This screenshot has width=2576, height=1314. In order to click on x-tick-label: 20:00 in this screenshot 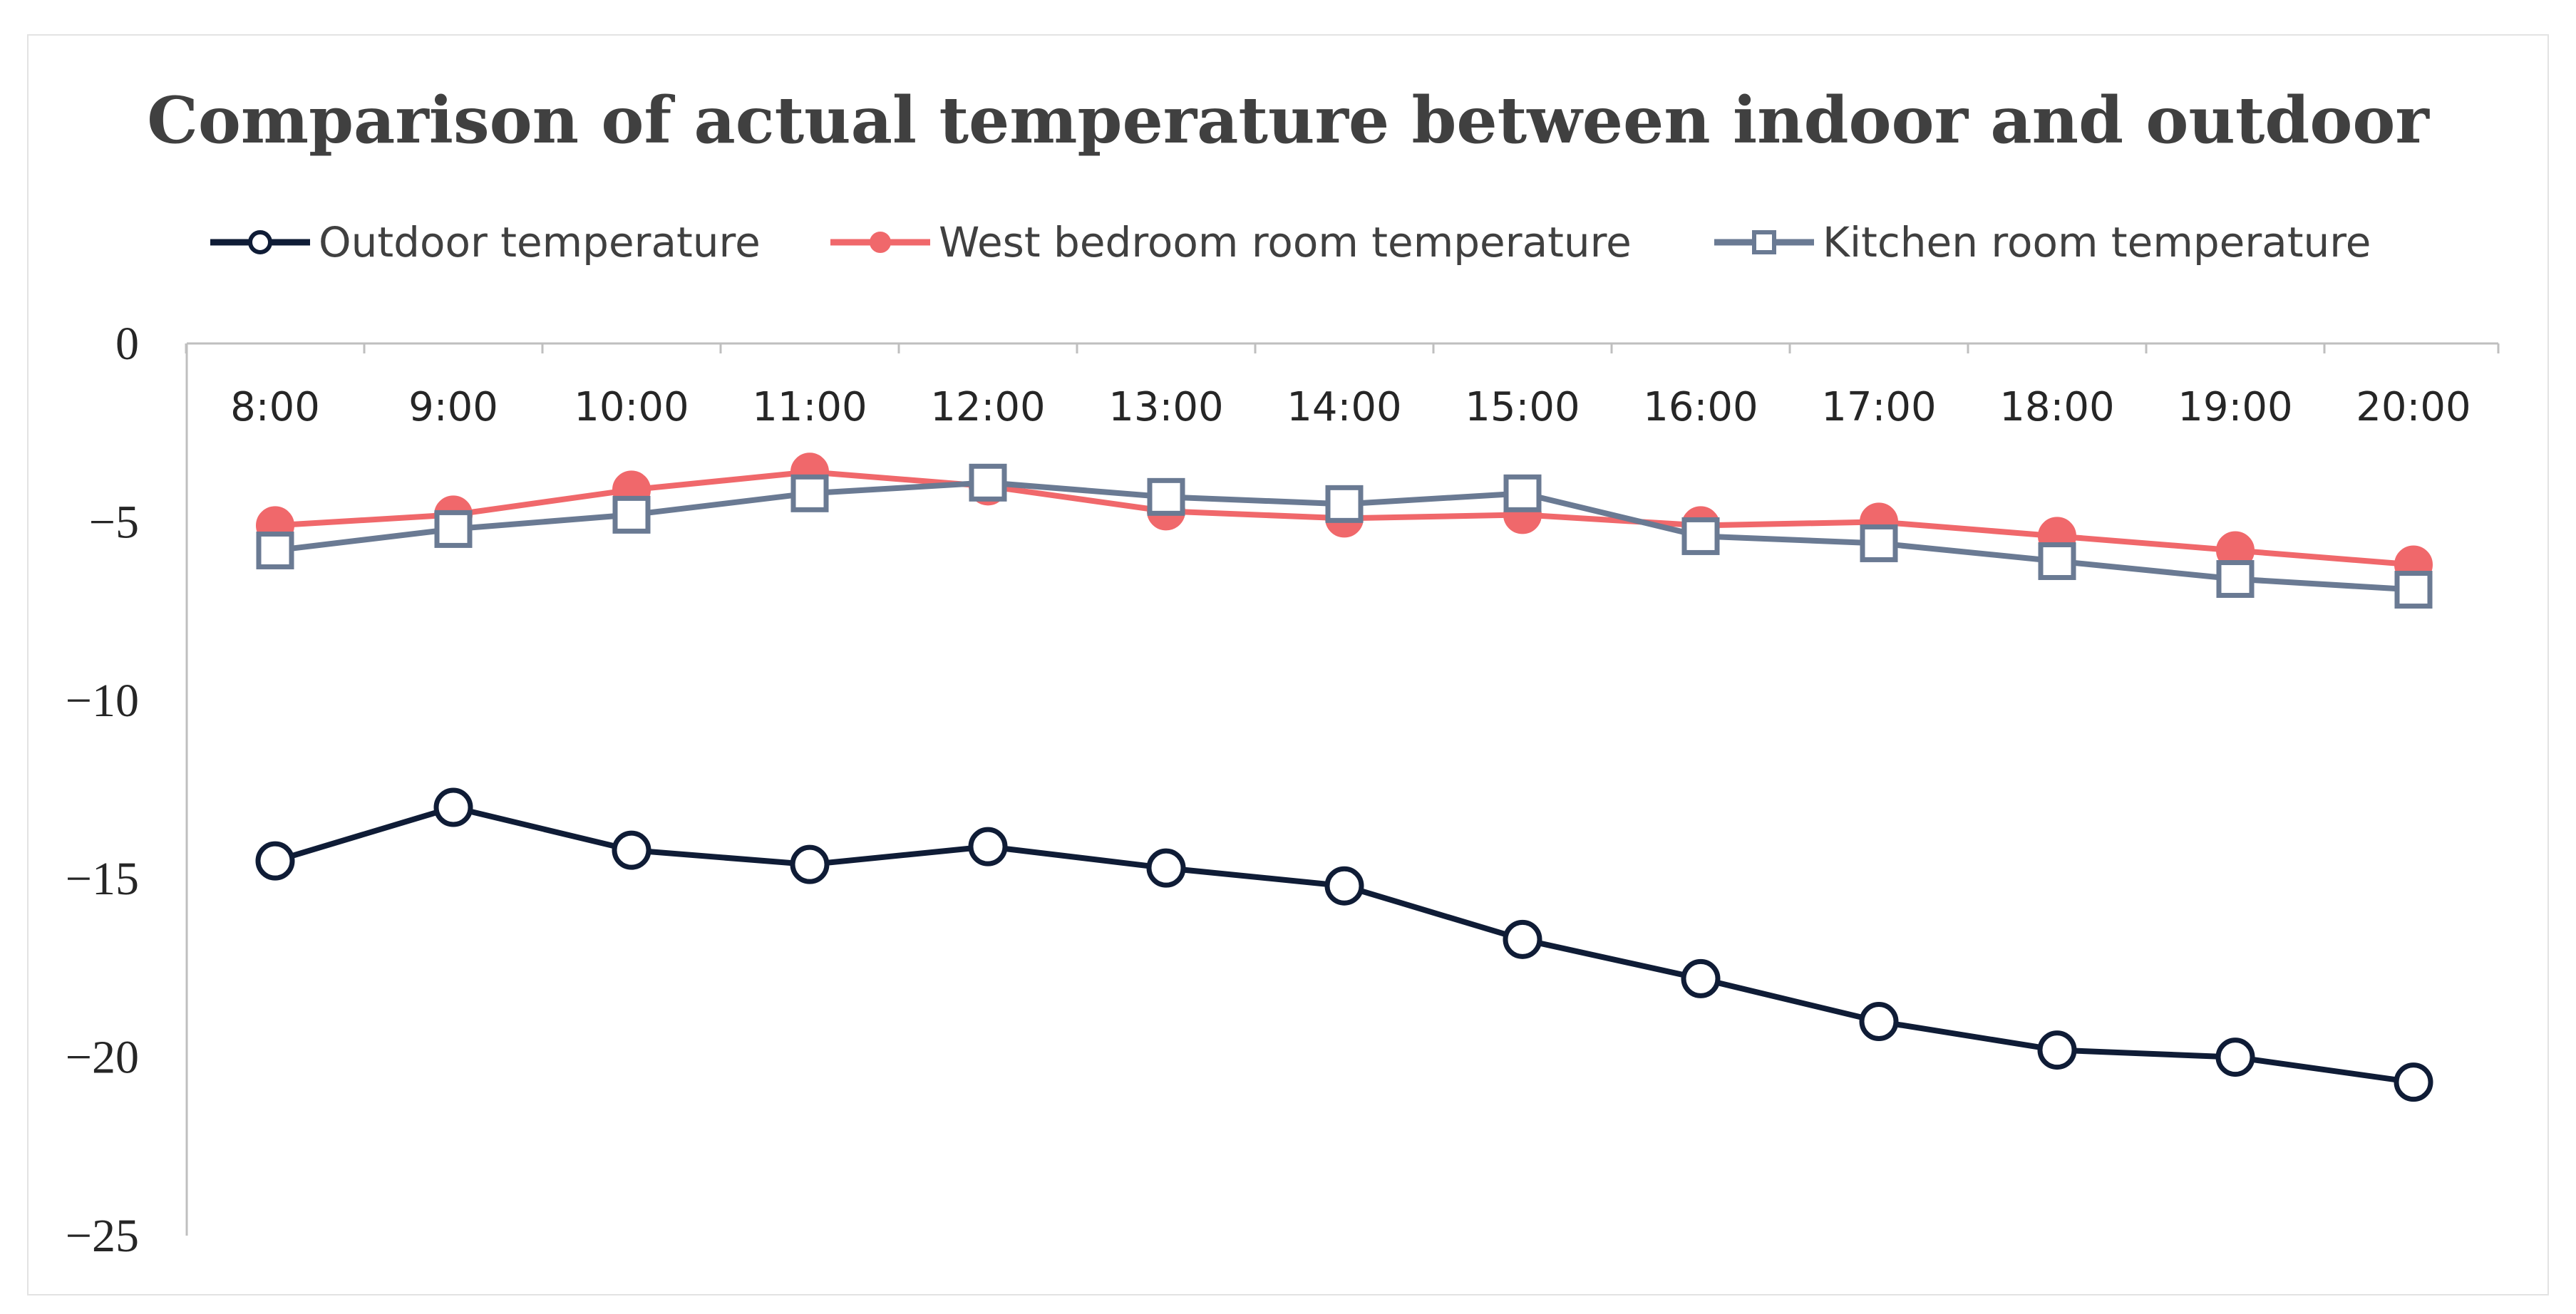, I will do `click(2413, 407)`.